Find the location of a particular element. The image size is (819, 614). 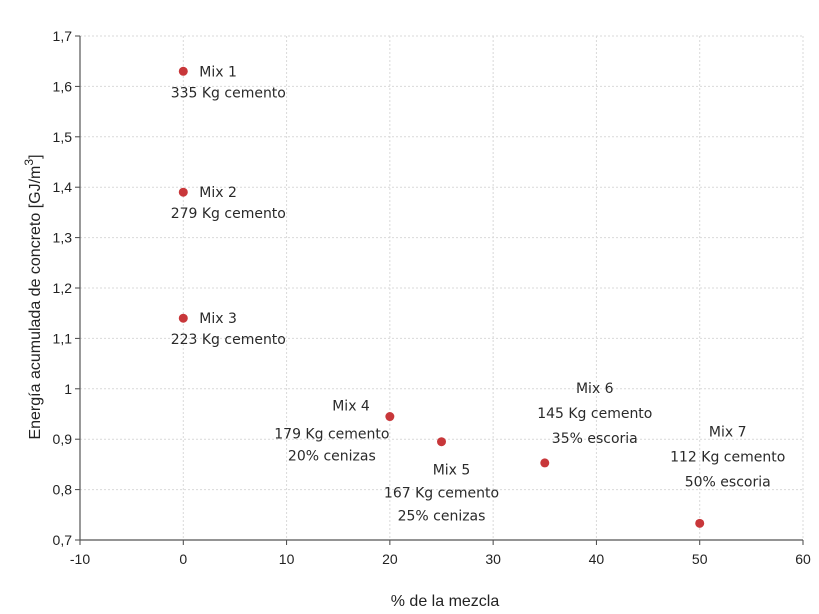

y-tick-label: 1,7 is located at coordinates (63, 36).